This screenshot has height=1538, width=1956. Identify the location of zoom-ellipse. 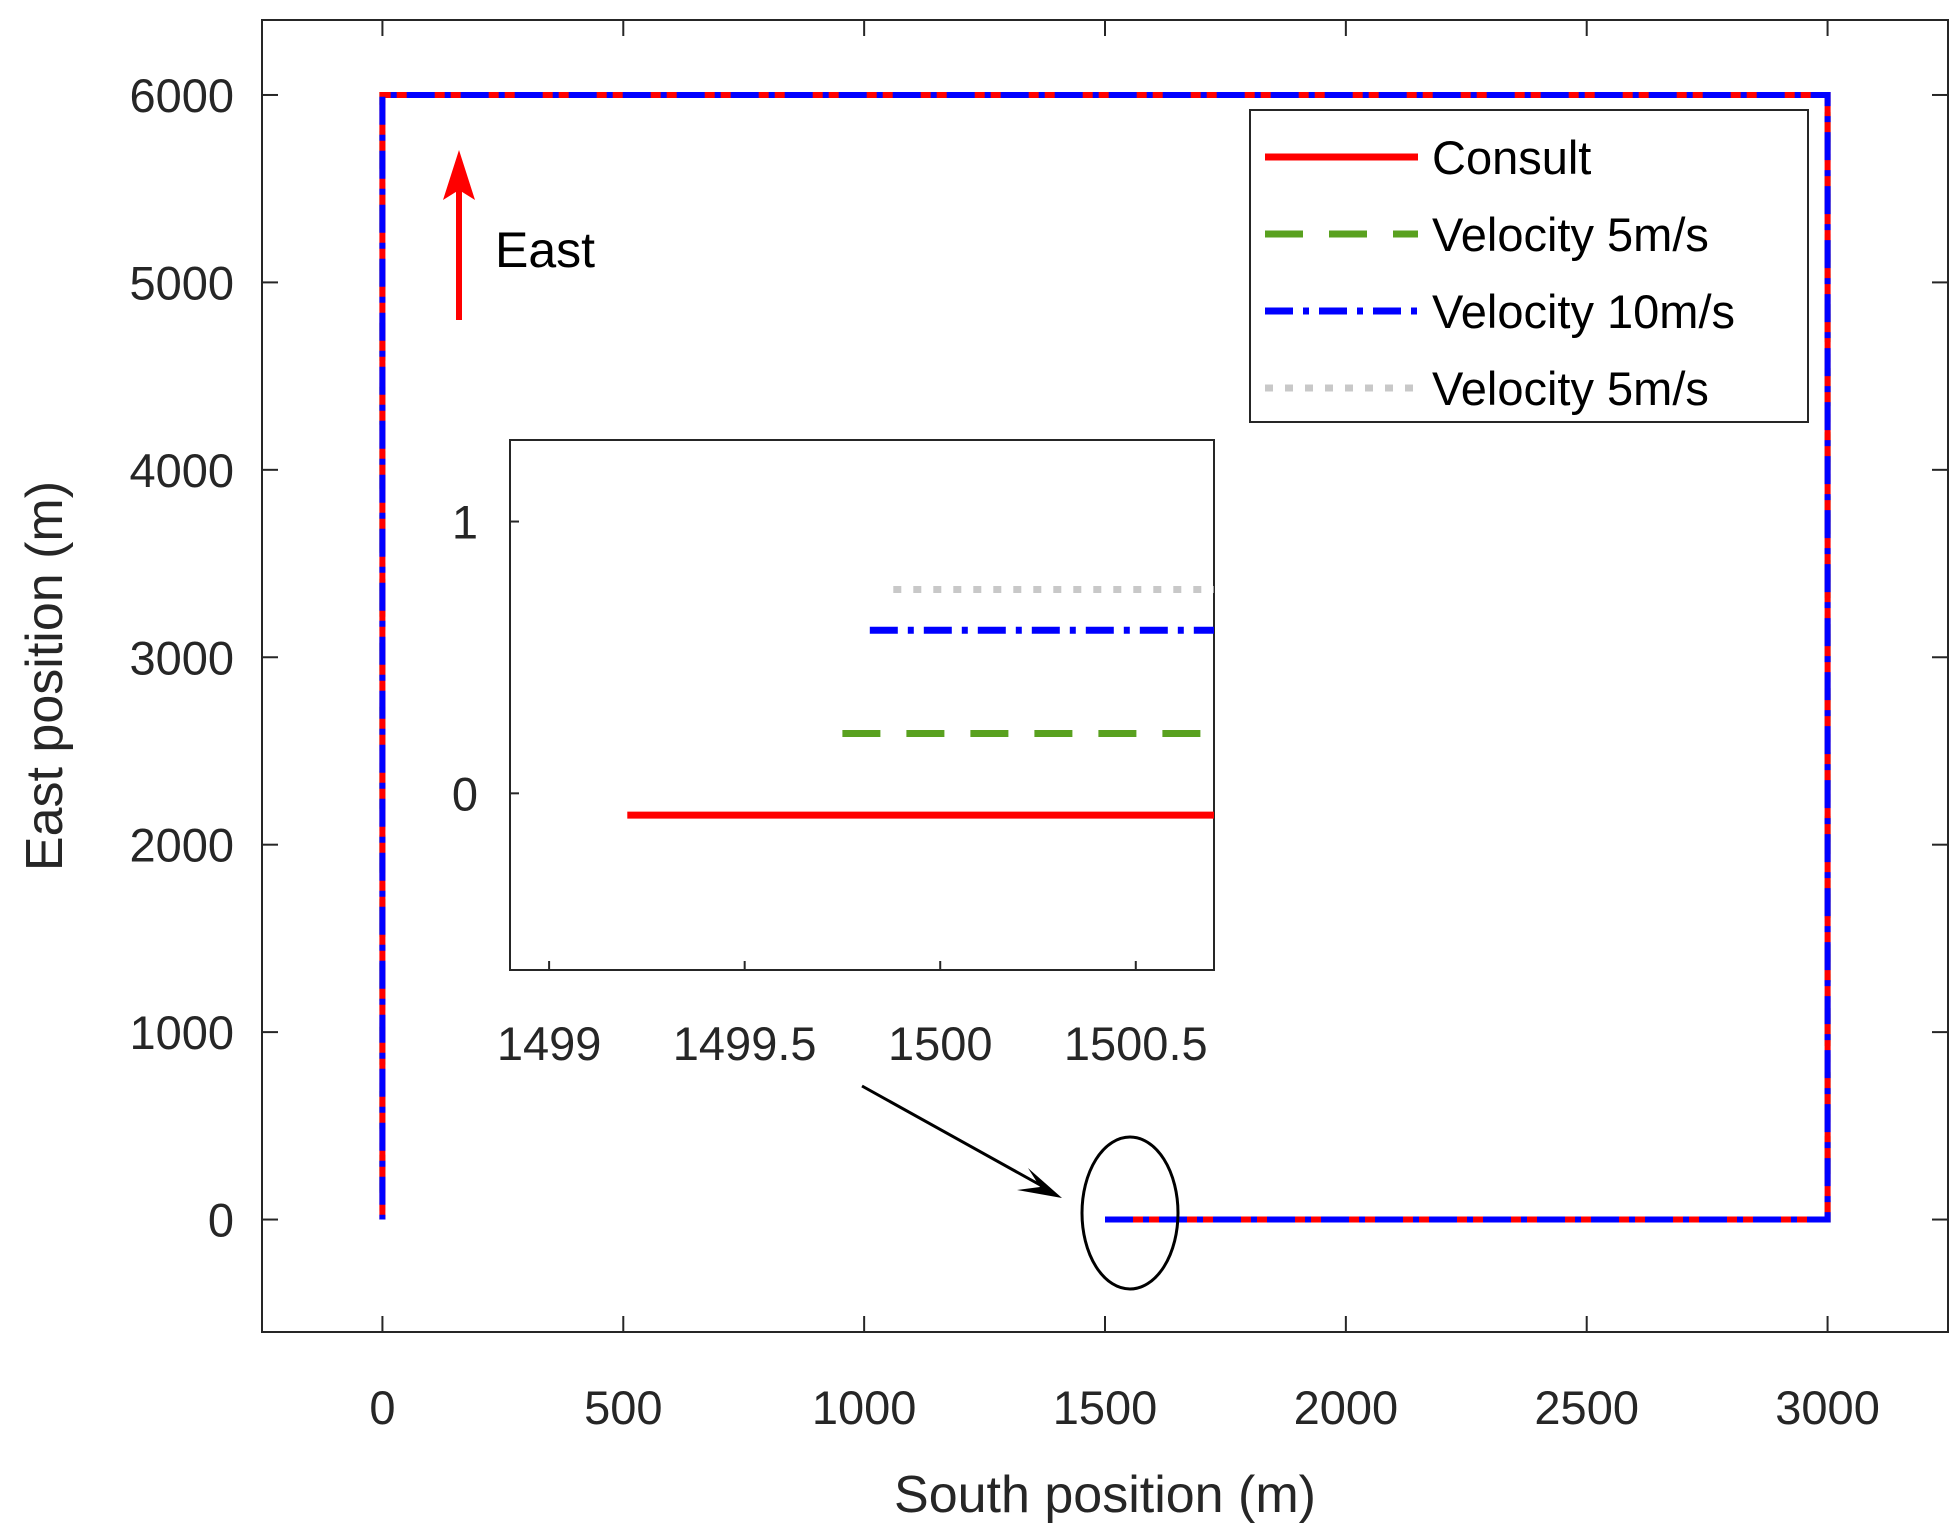
(1130, 1213).